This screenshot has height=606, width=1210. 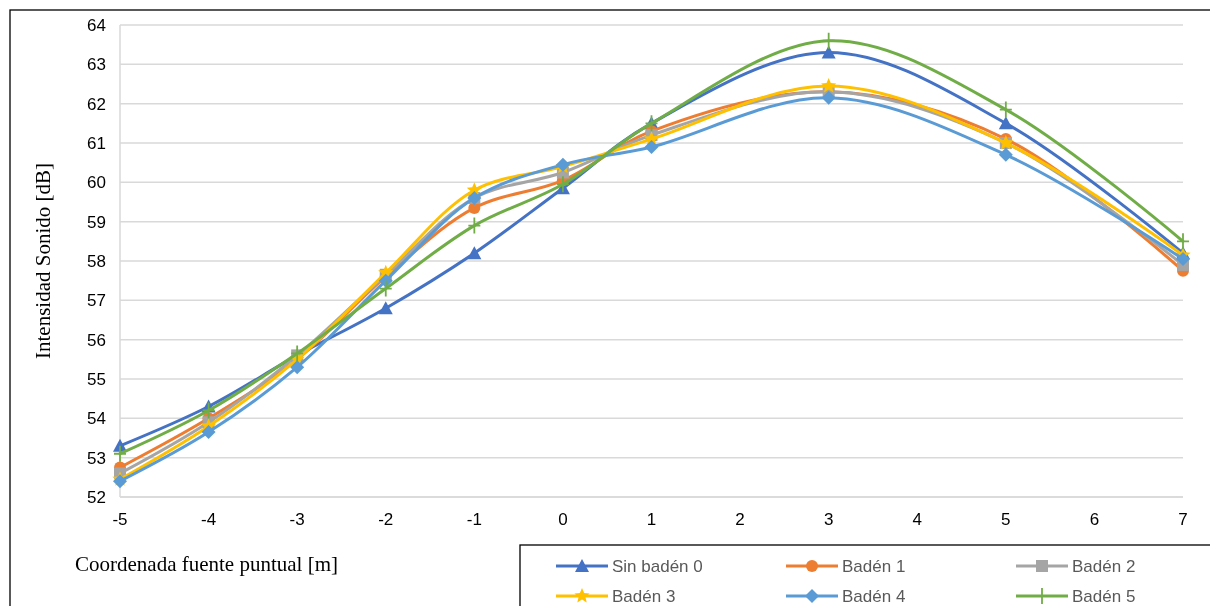 What do you see at coordinates (96, 222) in the screenshot?
I see `y-tick-label: 59` at bounding box center [96, 222].